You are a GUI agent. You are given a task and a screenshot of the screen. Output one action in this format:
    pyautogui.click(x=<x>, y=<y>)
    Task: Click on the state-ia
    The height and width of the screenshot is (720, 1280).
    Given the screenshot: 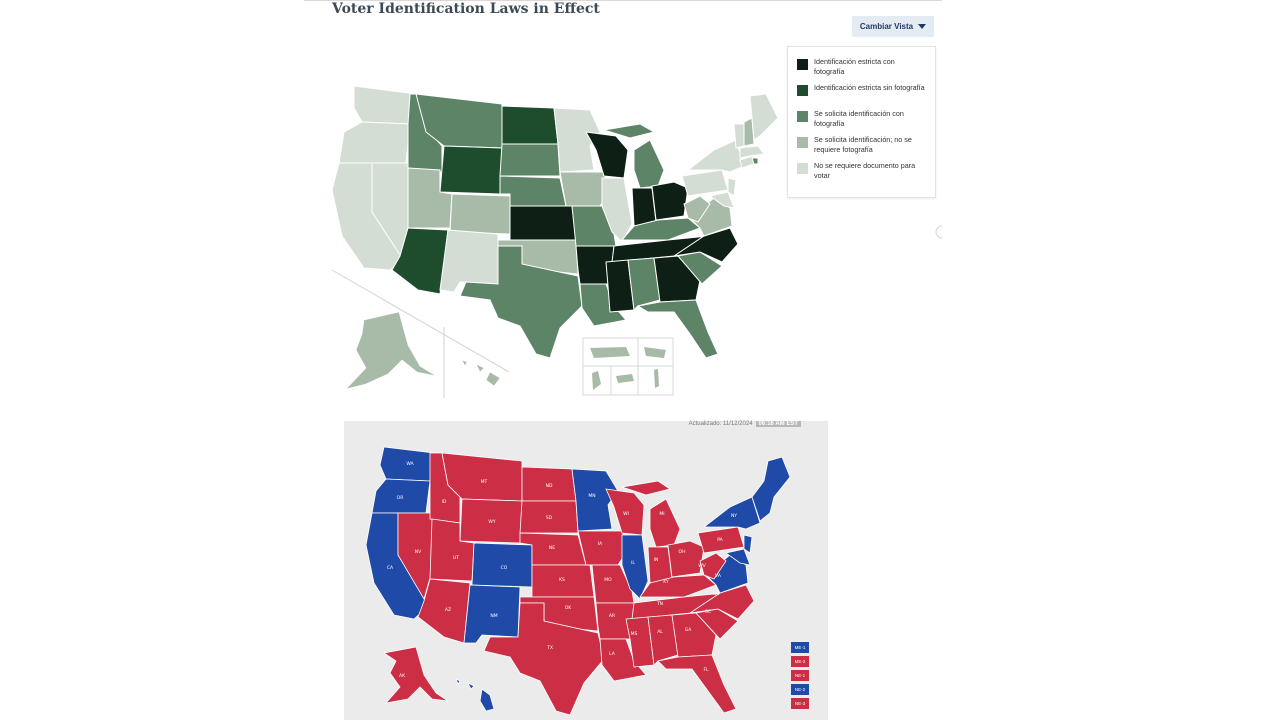 What is the action you would take?
    pyautogui.click(x=603, y=548)
    